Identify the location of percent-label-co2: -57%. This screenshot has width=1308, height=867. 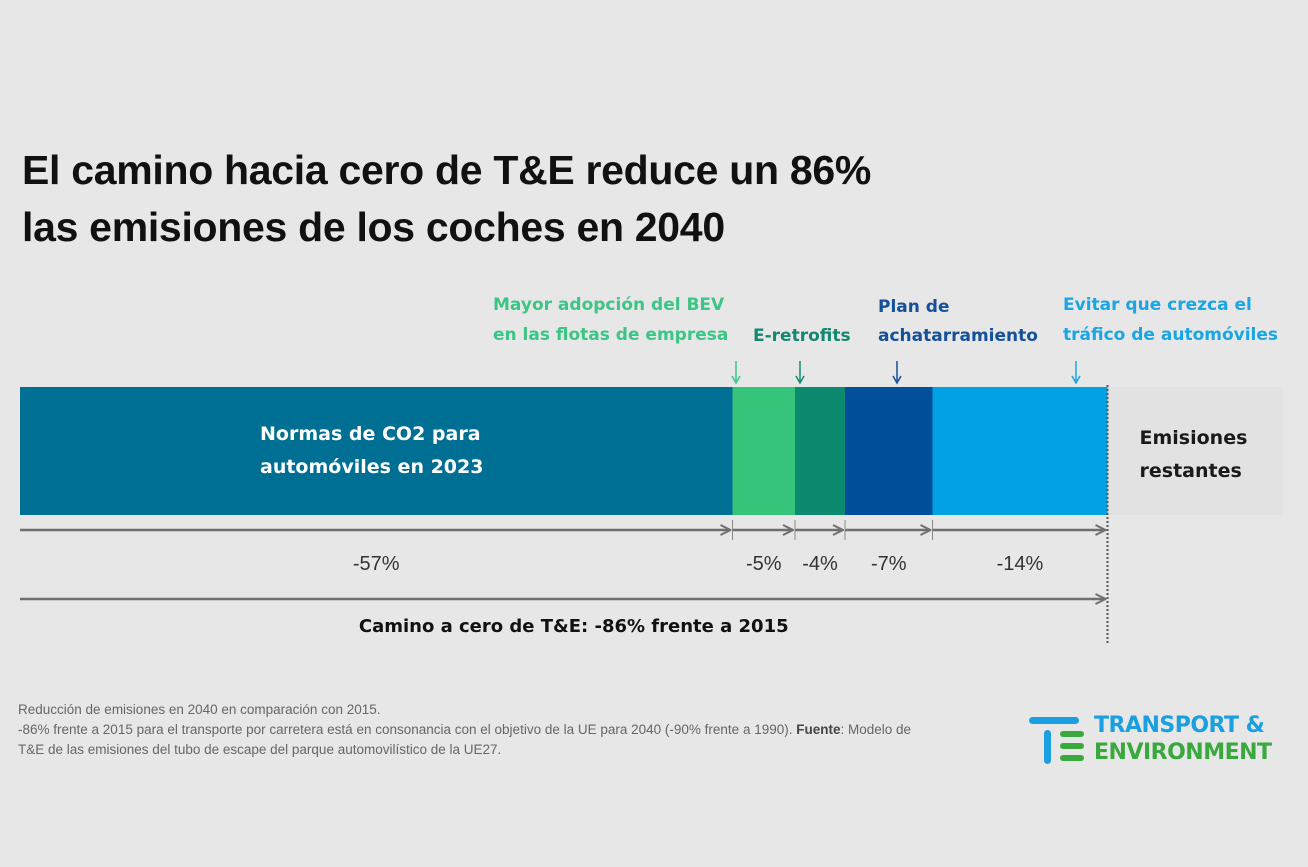
(376, 564).